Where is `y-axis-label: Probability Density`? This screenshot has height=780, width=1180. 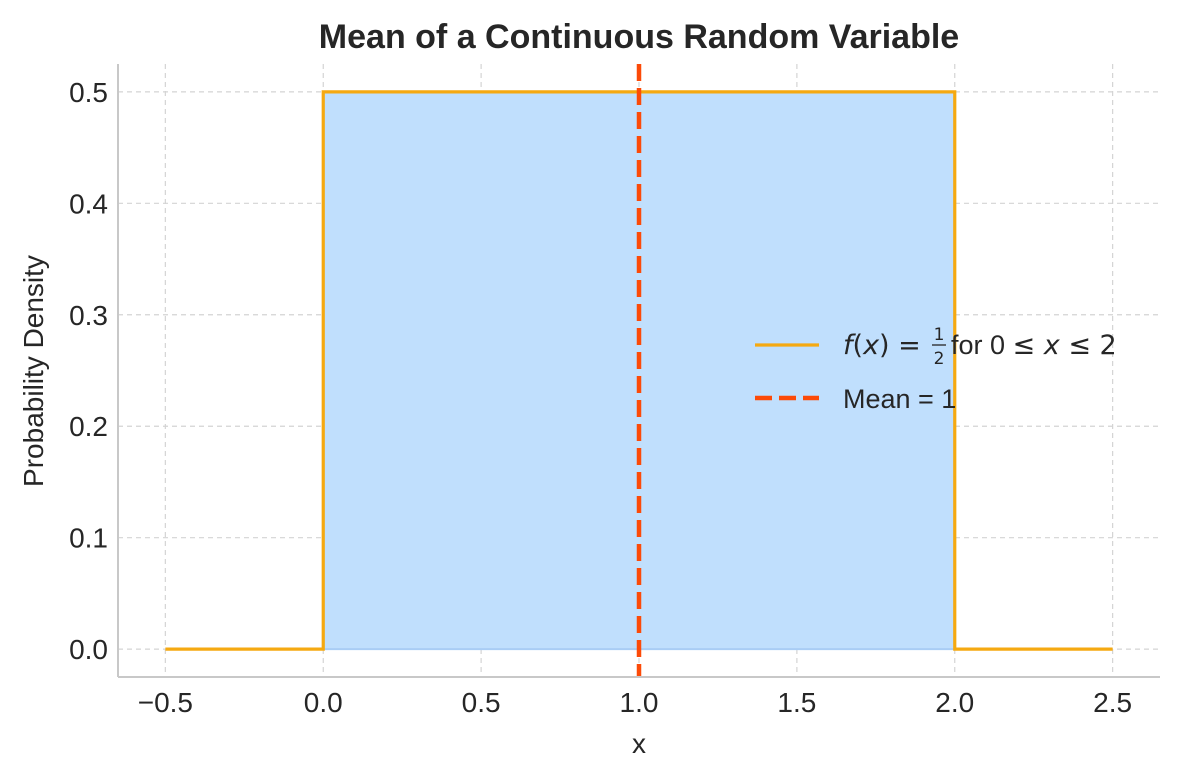
y-axis-label: Probability Density is located at coordinates (33, 371).